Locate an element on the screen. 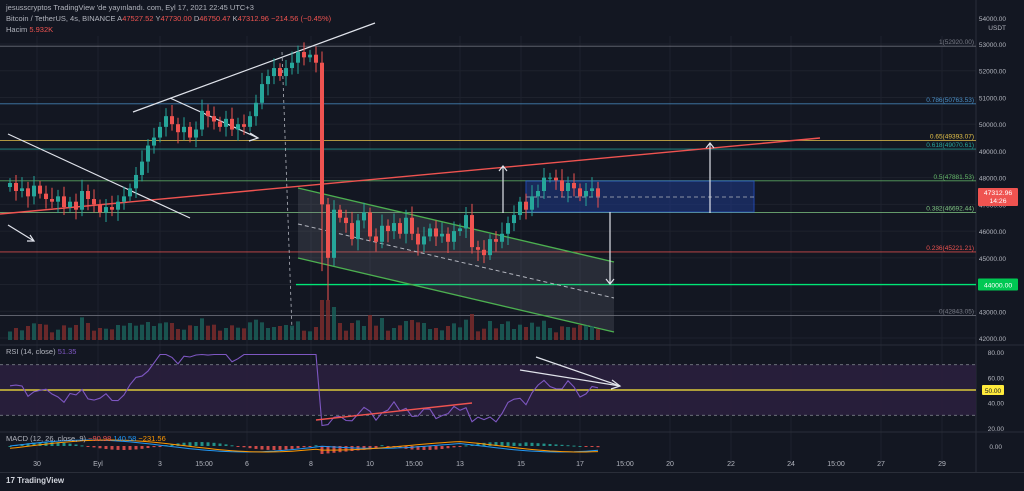  time-axis-label: 15:00 is located at coordinates (414, 464).